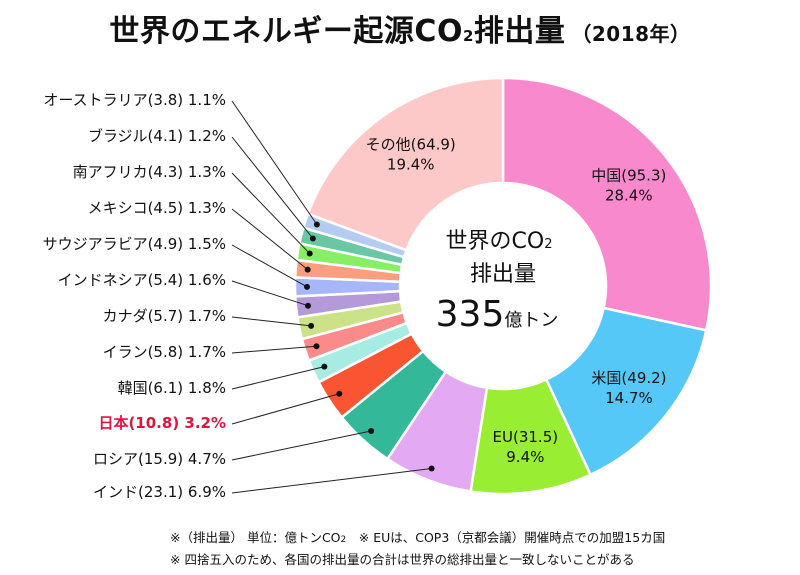 The width and height of the screenshot is (800, 575). What do you see at coordinates (629, 398) in the screenshot?
I see `slice-label-percent-1: 14.7%` at bounding box center [629, 398].